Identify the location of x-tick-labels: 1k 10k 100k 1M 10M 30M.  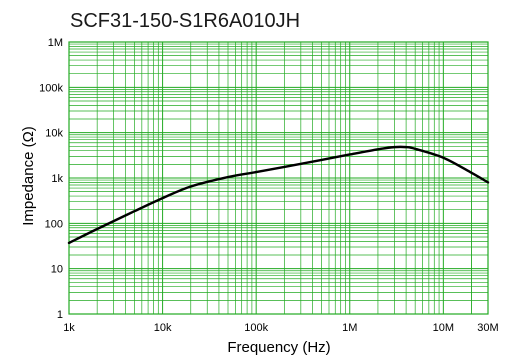
(281, 328).